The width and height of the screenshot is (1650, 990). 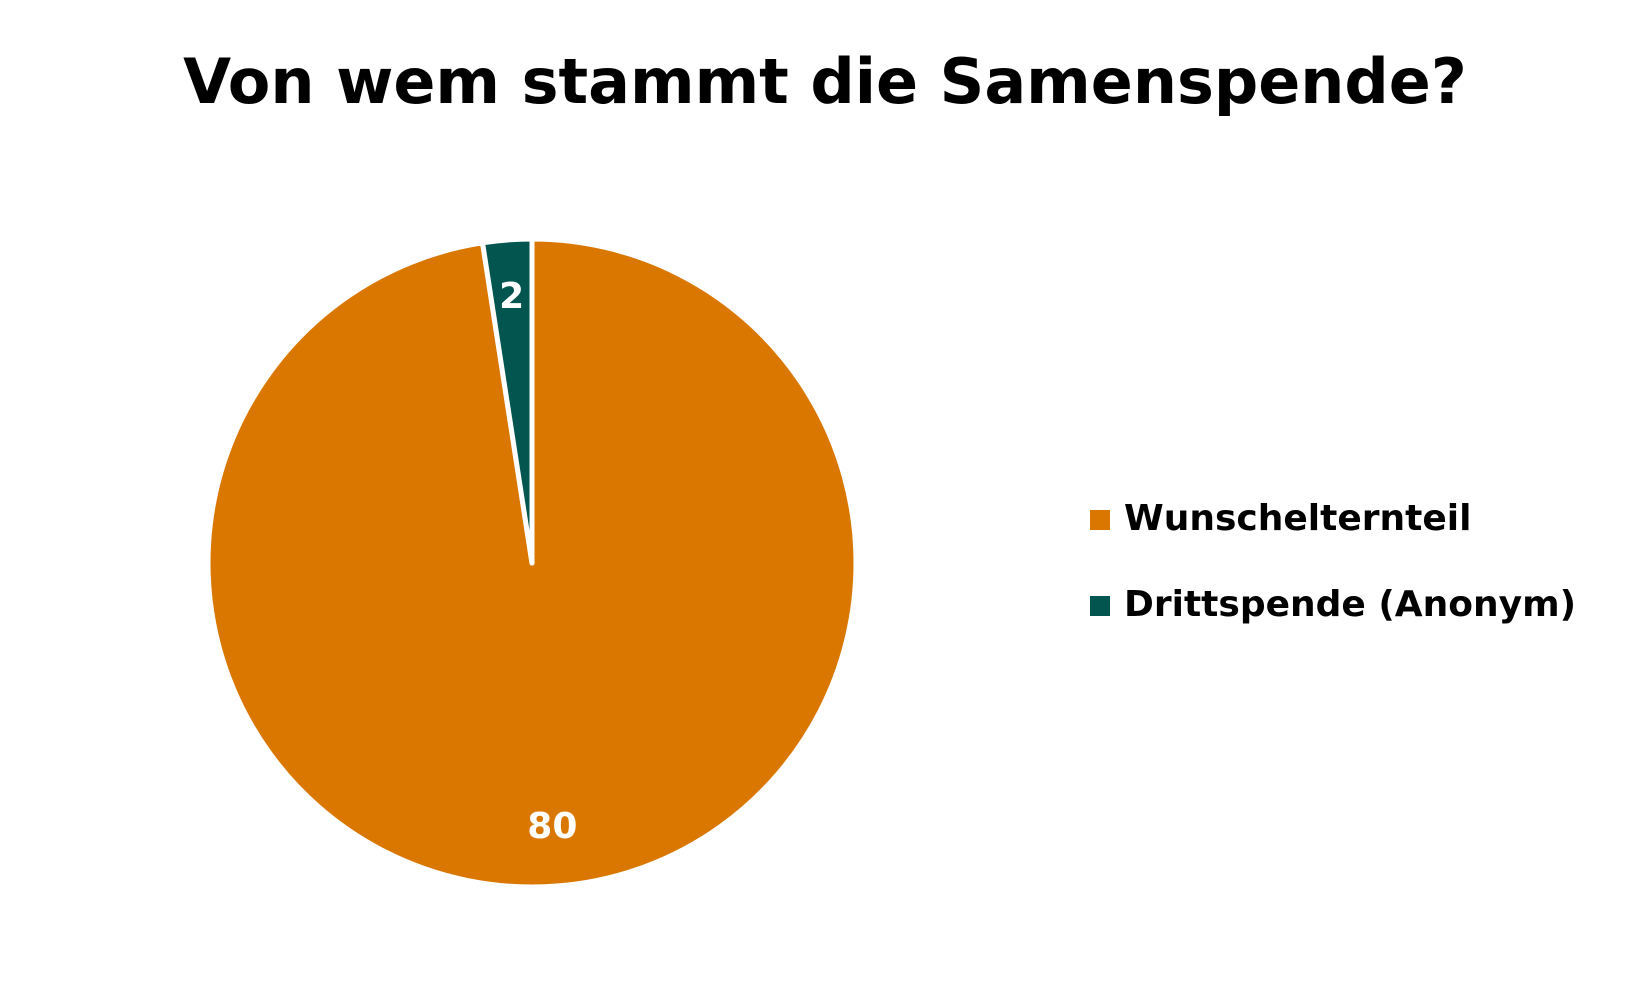 What do you see at coordinates (507, 401) in the screenshot?
I see `pie-slice` at bounding box center [507, 401].